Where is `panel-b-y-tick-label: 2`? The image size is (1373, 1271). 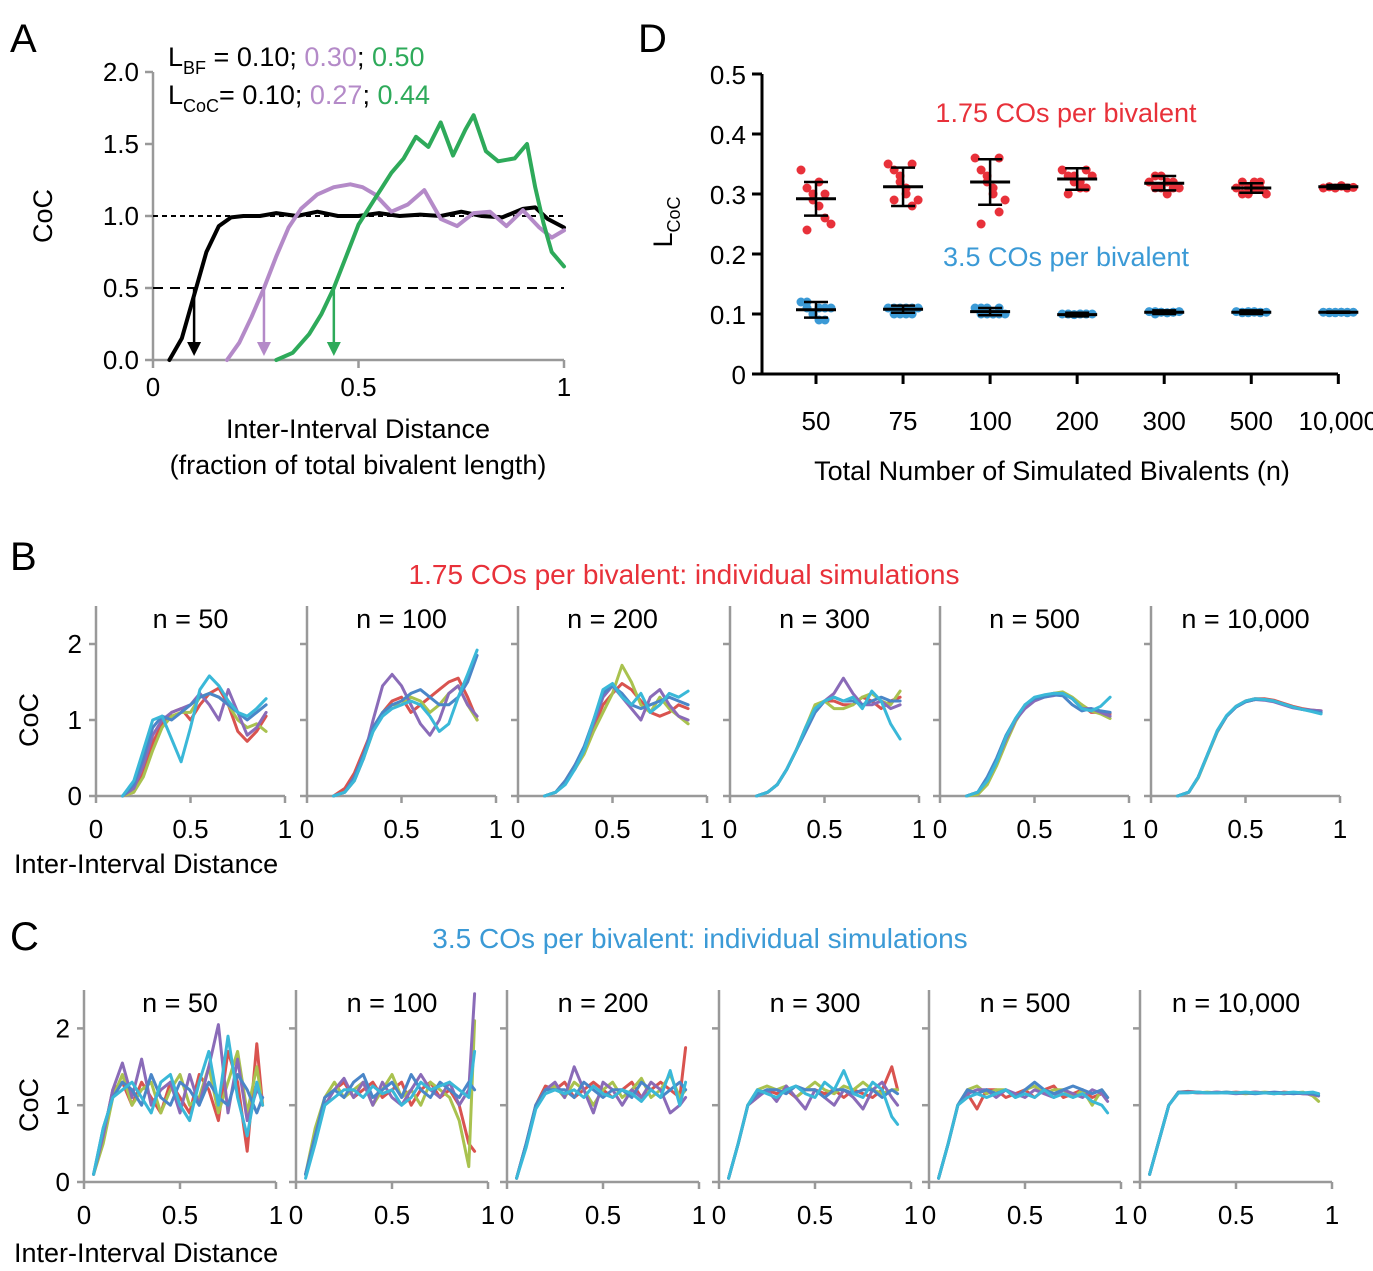
panel-b-y-tick-label: 2 is located at coordinates (75, 644).